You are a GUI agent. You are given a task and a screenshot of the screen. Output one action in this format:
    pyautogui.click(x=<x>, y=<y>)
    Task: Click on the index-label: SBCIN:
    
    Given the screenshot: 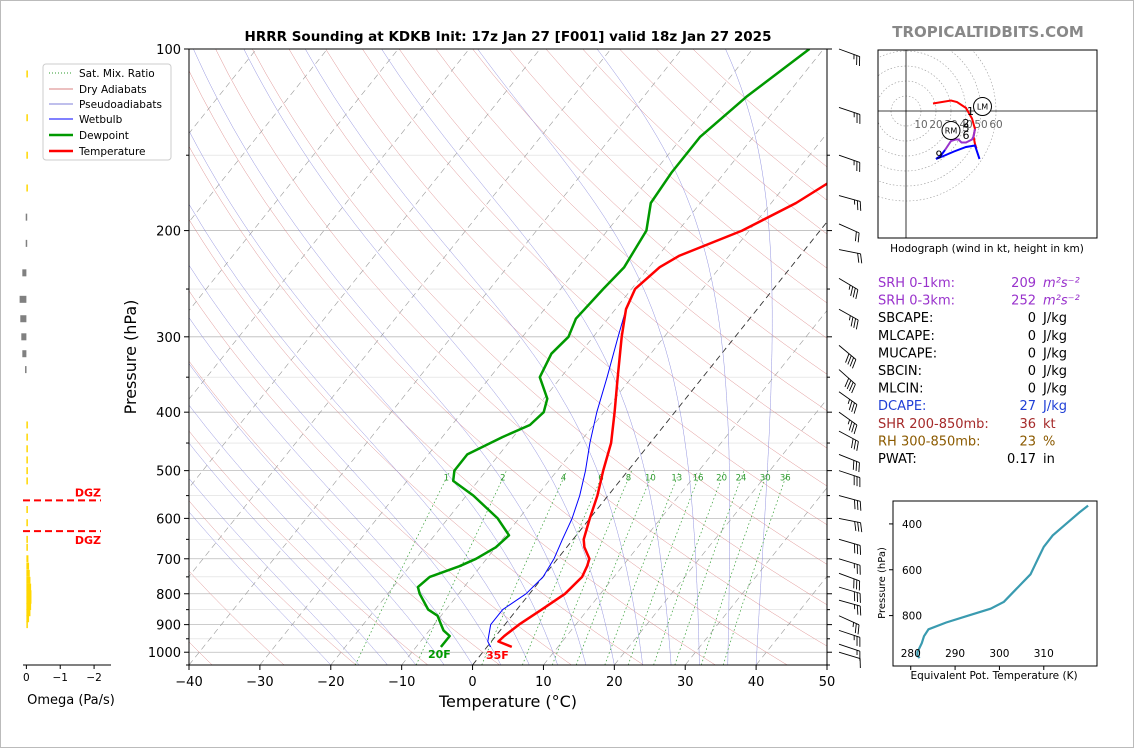 What is the action you would take?
    pyautogui.click(x=900, y=371)
    